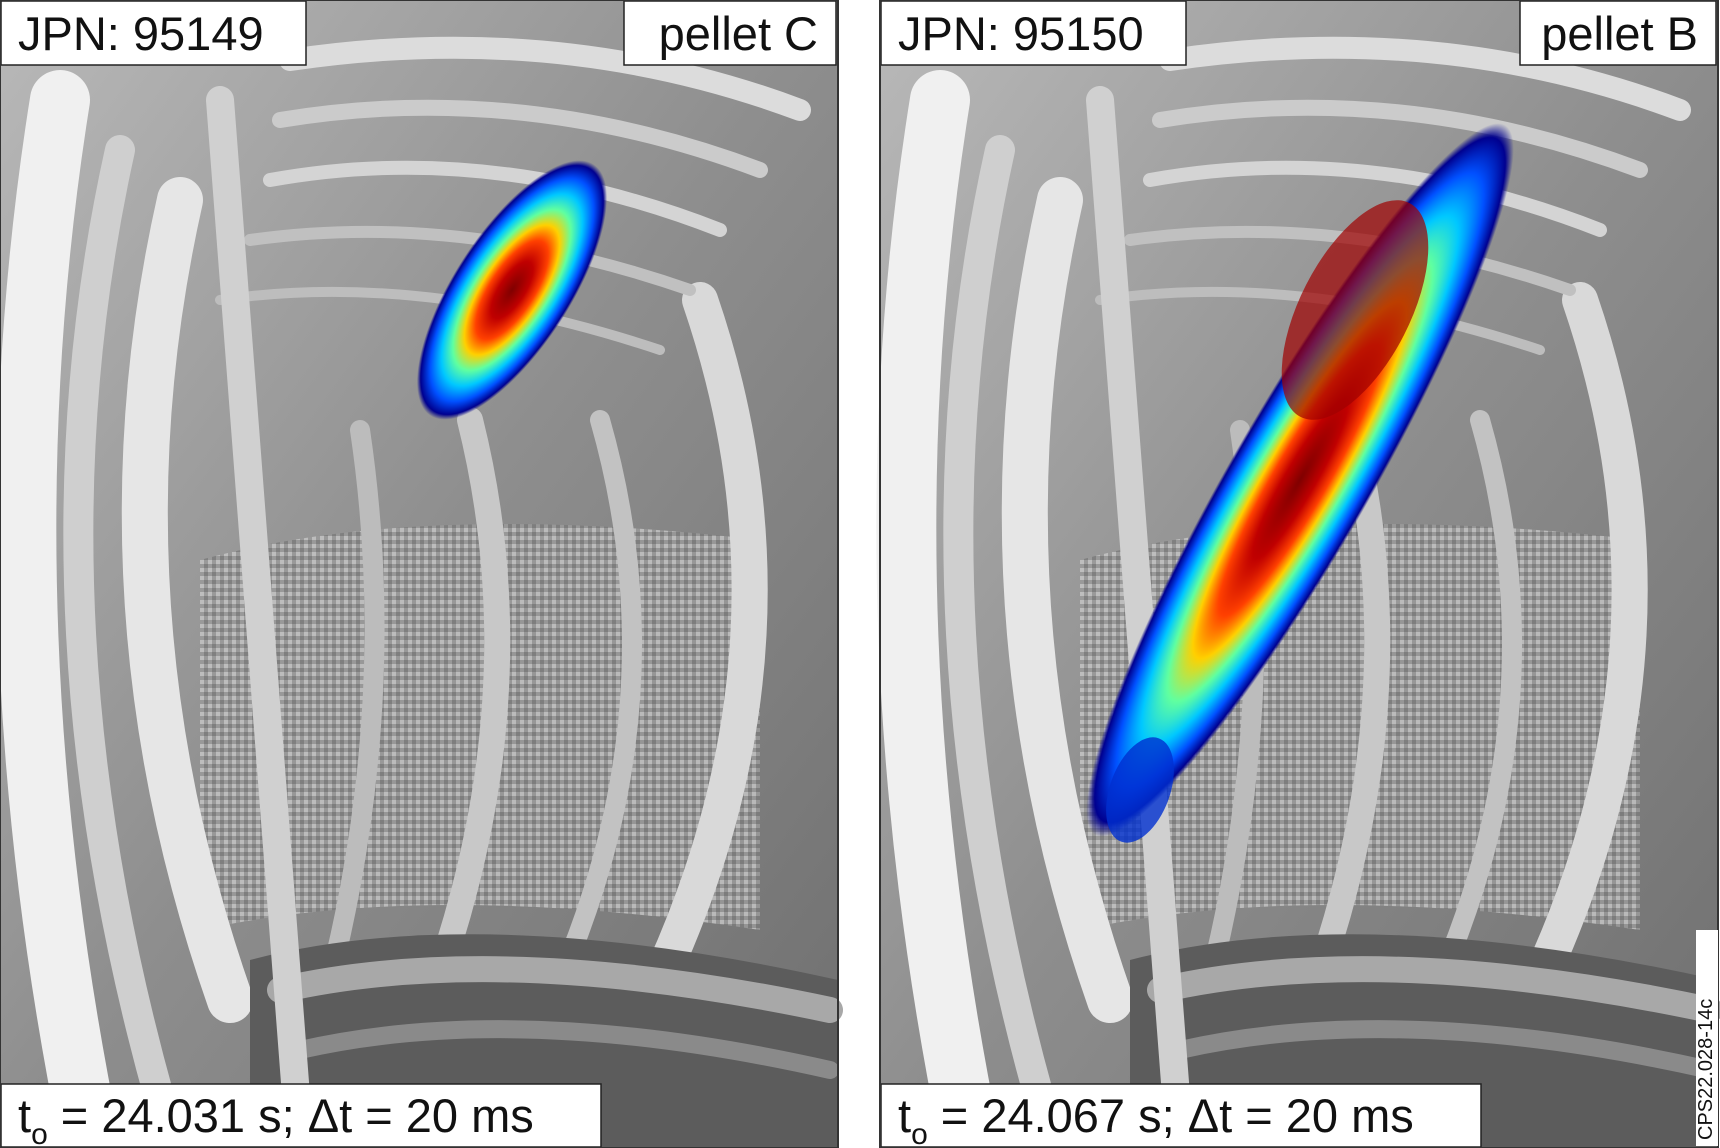 Image resolution: width=1720 pixels, height=1148 pixels. What do you see at coordinates (738, 33) in the screenshot?
I see `pellet-label: pellet C` at bounding box center [738, 33].